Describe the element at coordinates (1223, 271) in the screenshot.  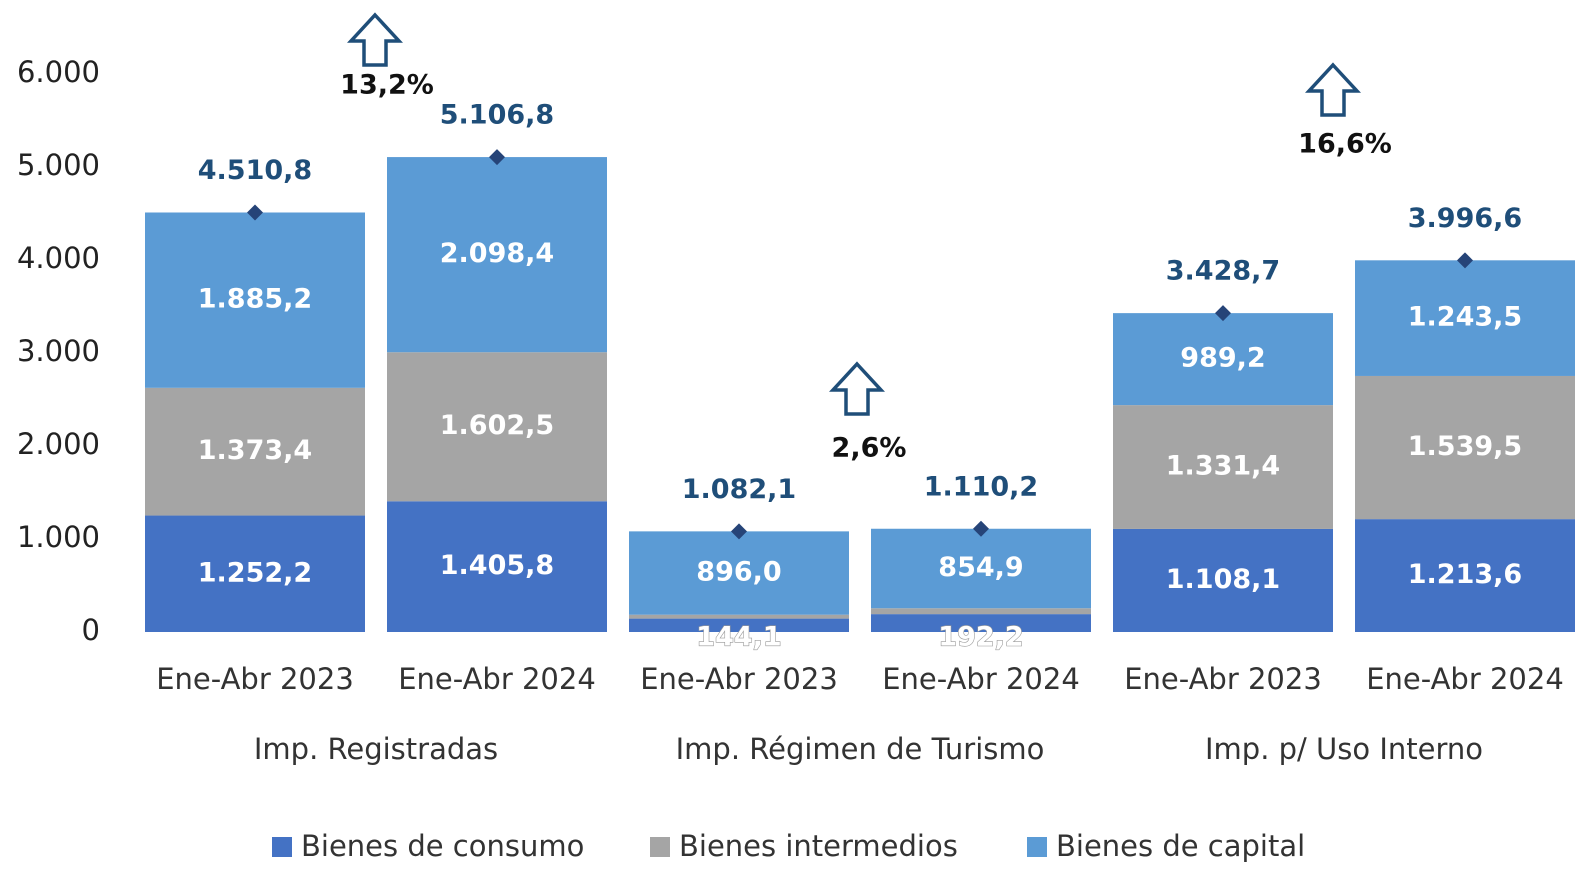
I see `total-label: 3.428,7` at that location.